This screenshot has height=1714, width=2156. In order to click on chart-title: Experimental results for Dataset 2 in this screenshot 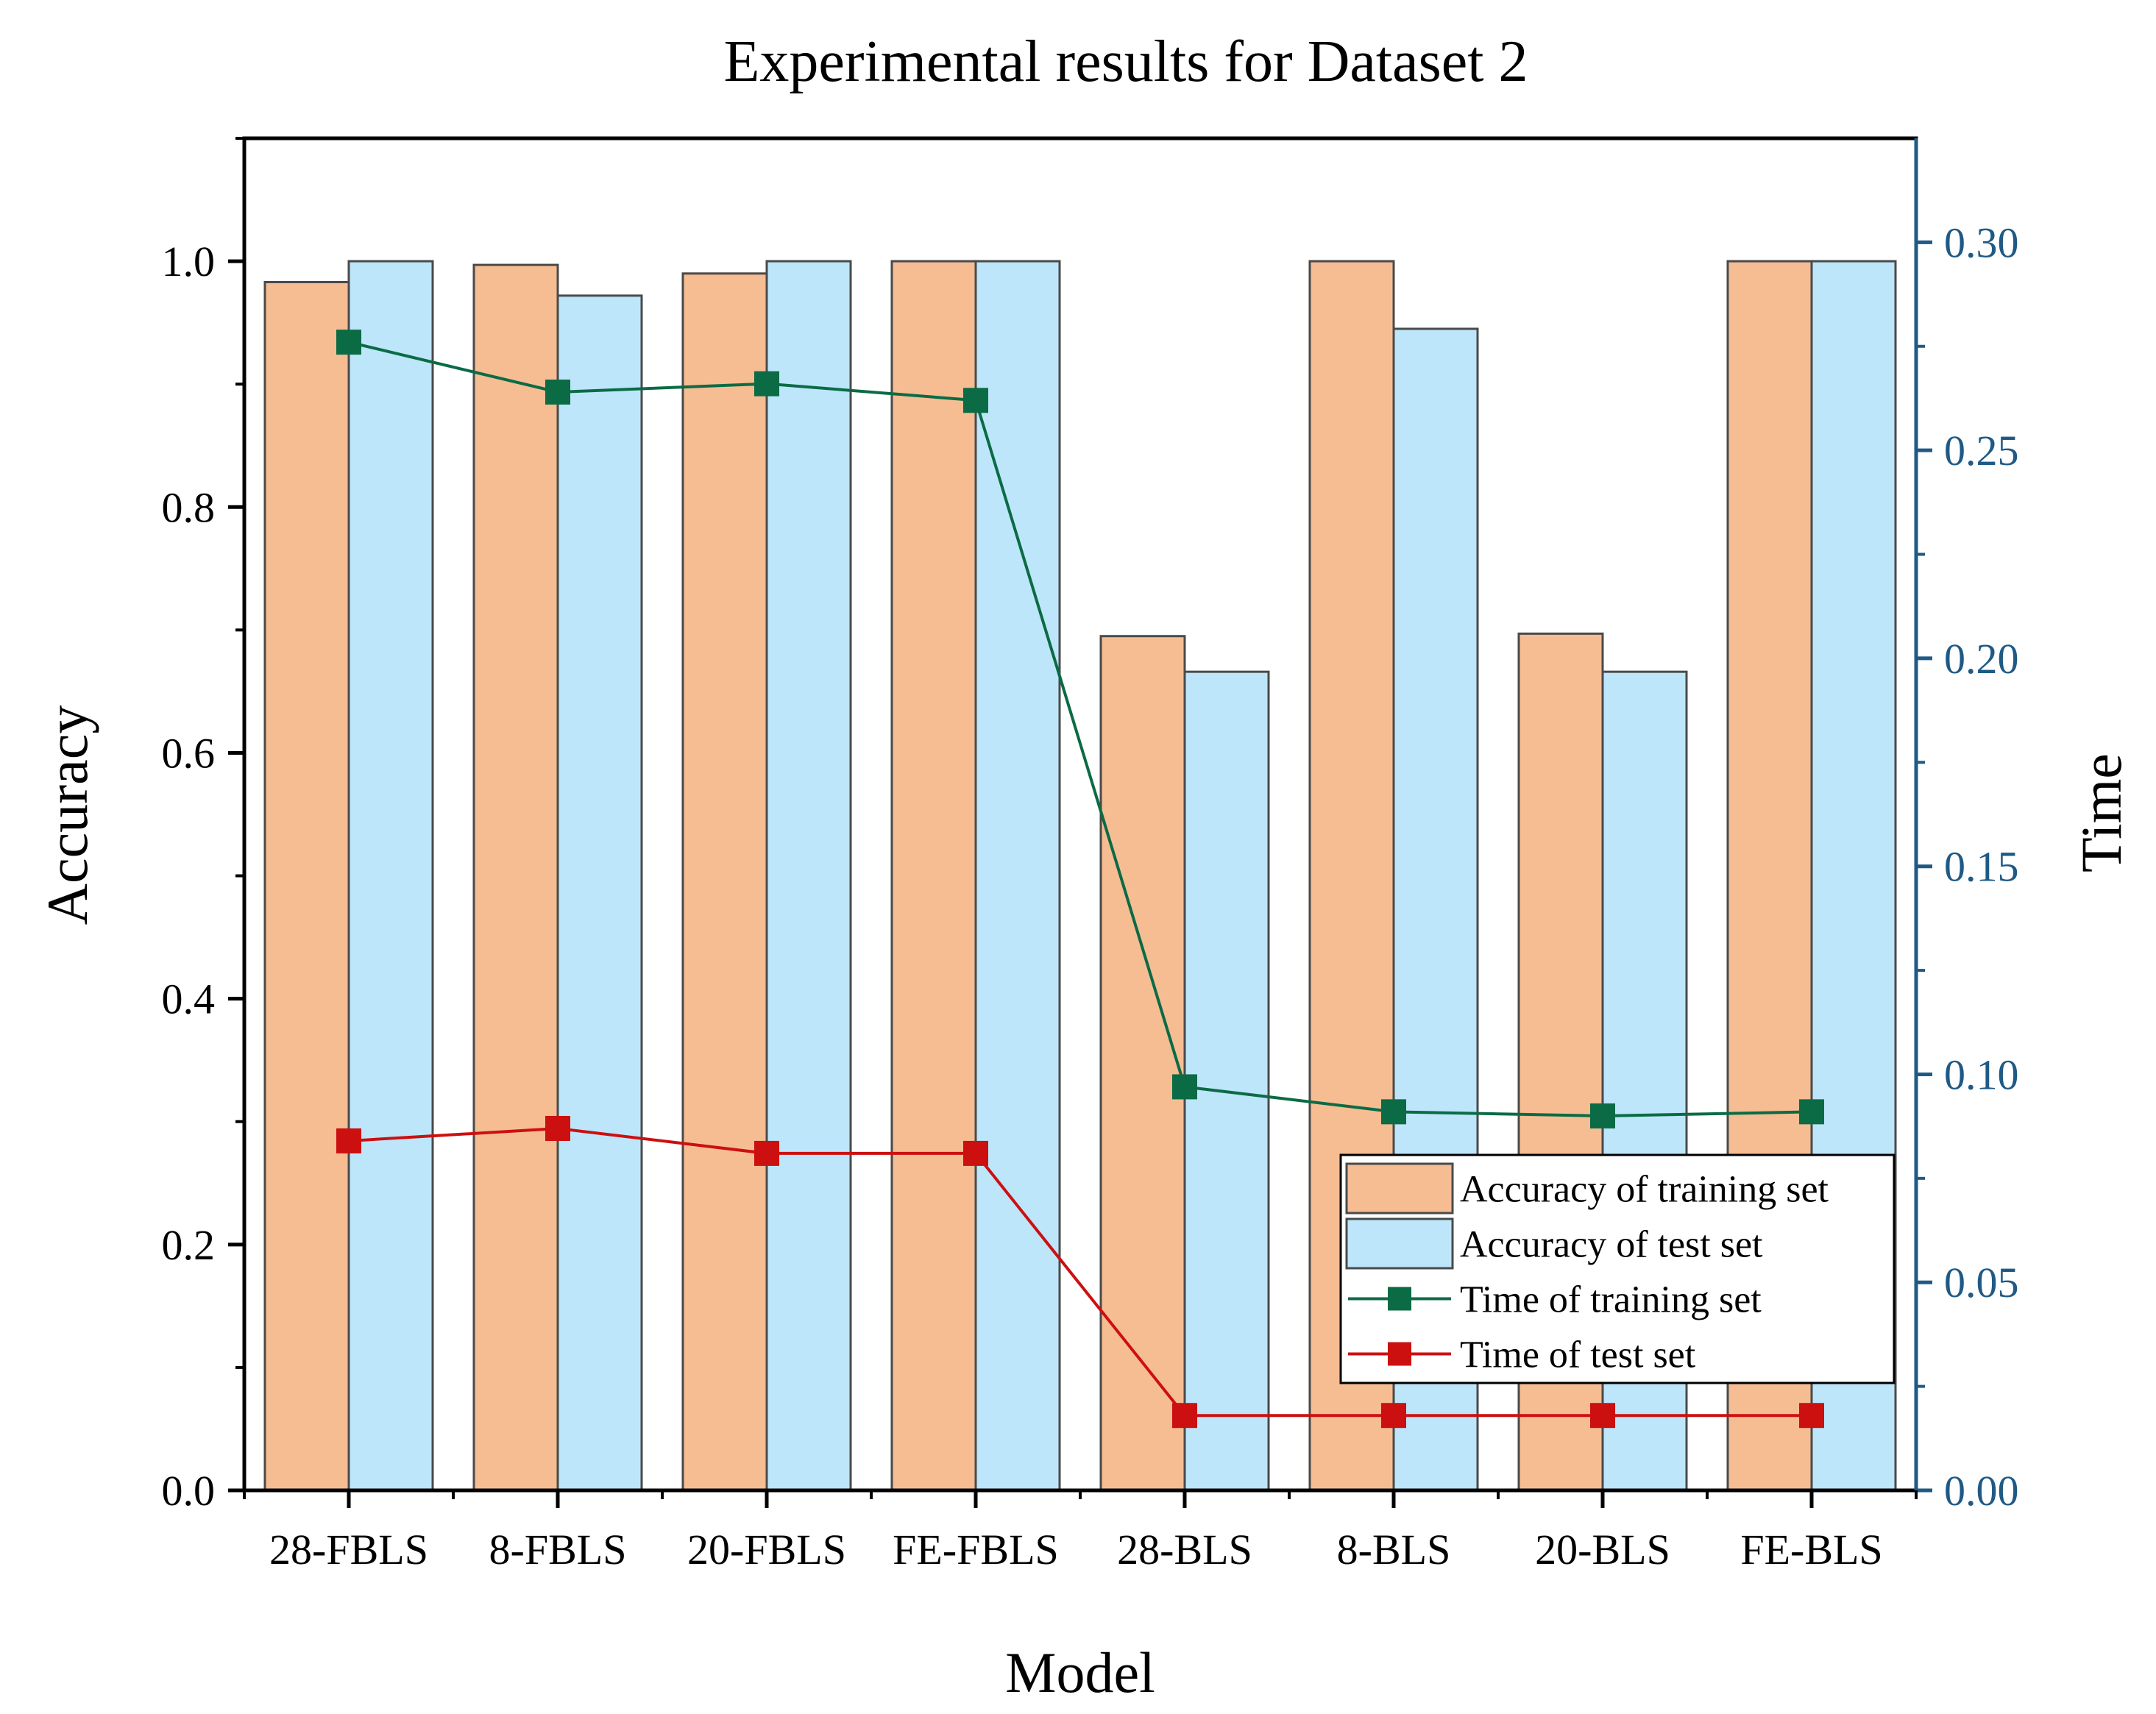, I will do `click(1126, 61)`.